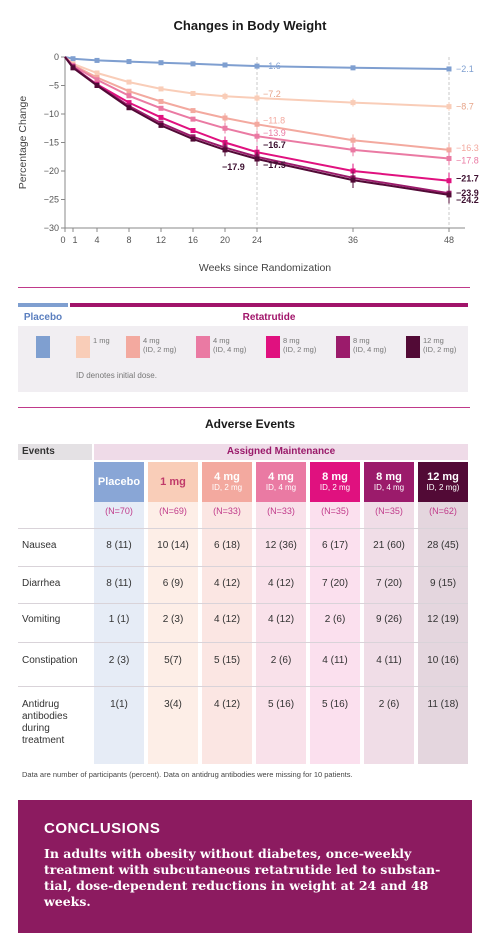 The width and height of the screenshot is (500, 937). I want to click on table-cell: 6 (17), so click(335, 545).